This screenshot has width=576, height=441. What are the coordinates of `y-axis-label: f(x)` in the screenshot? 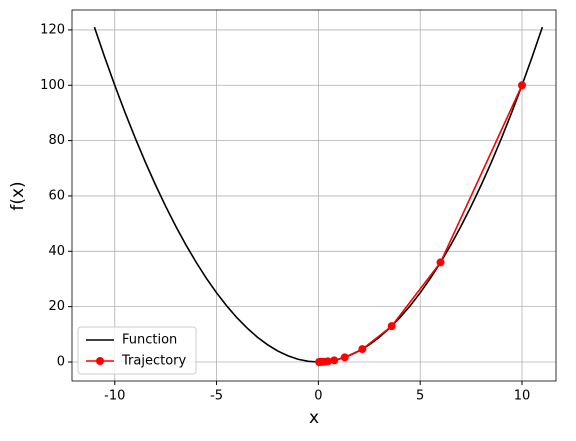 It's located at (18, 195).